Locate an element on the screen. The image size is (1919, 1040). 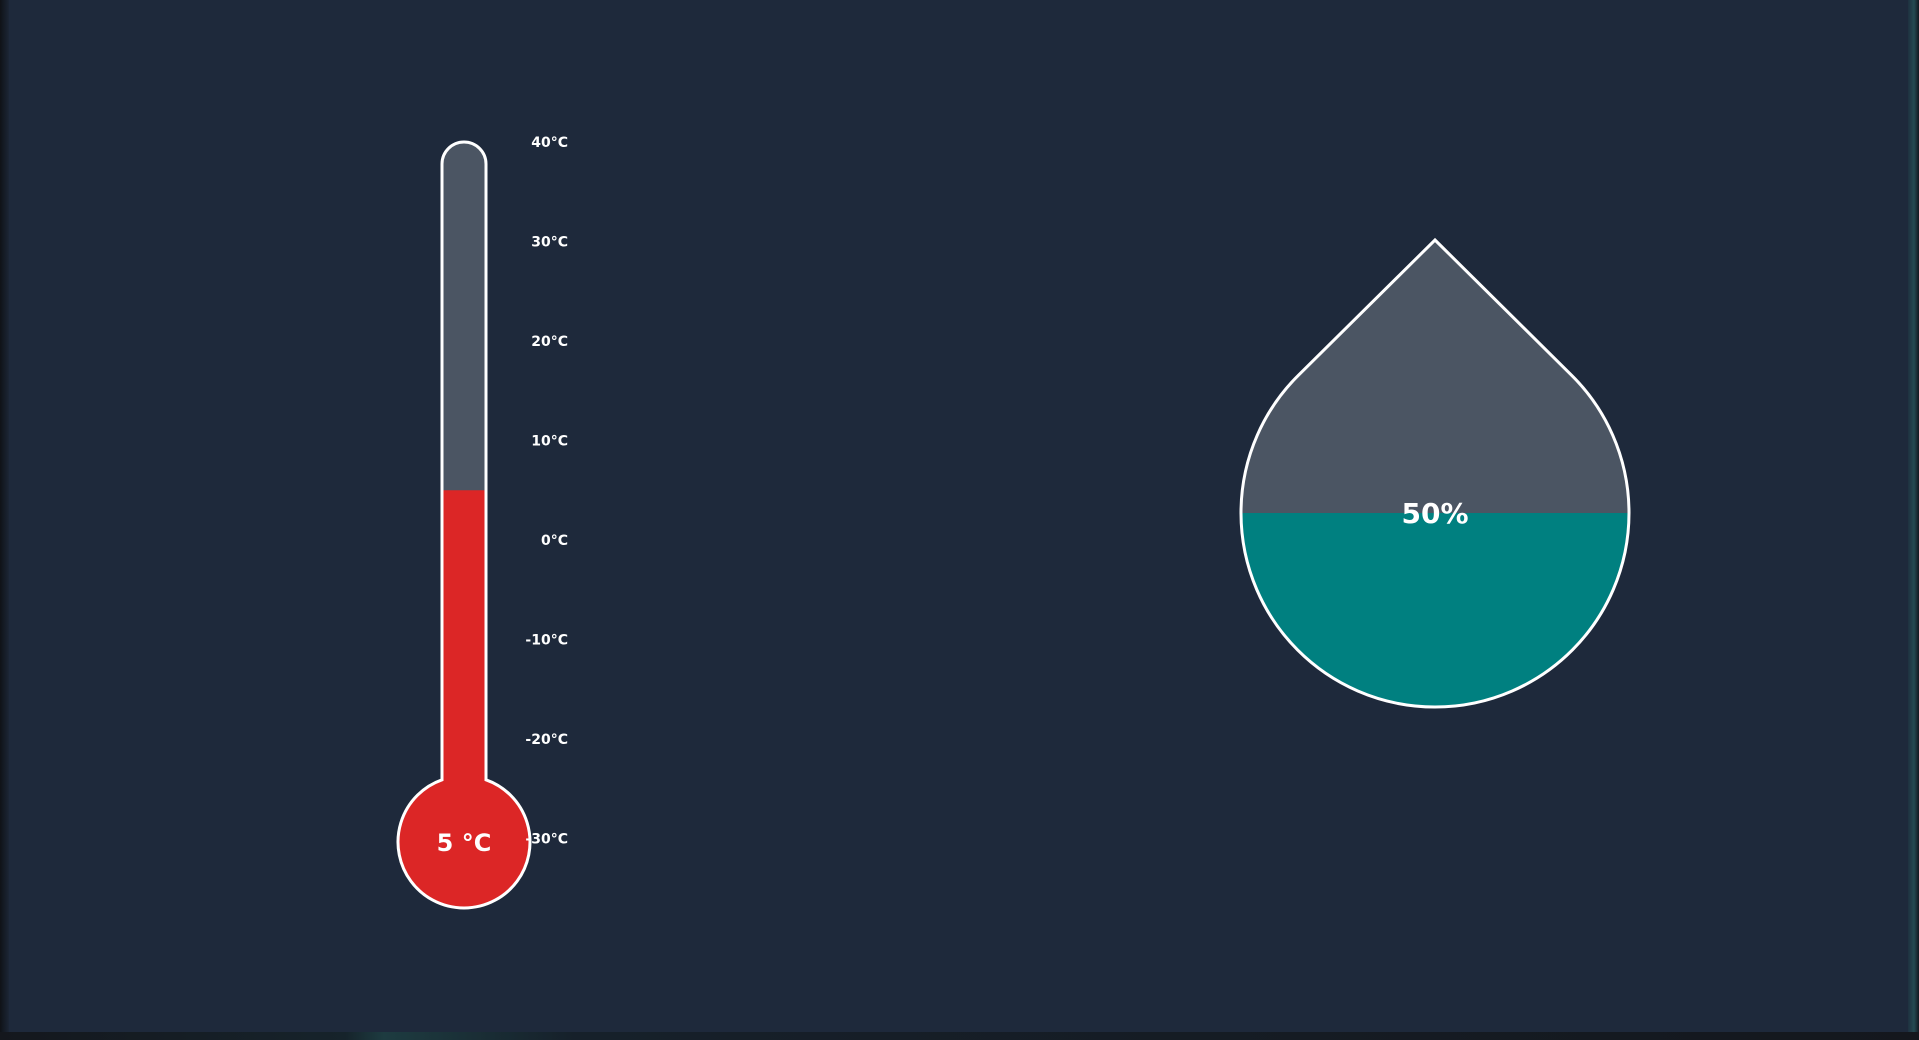
humidity-percentage: 50% is located at coordinates (1434, 513).